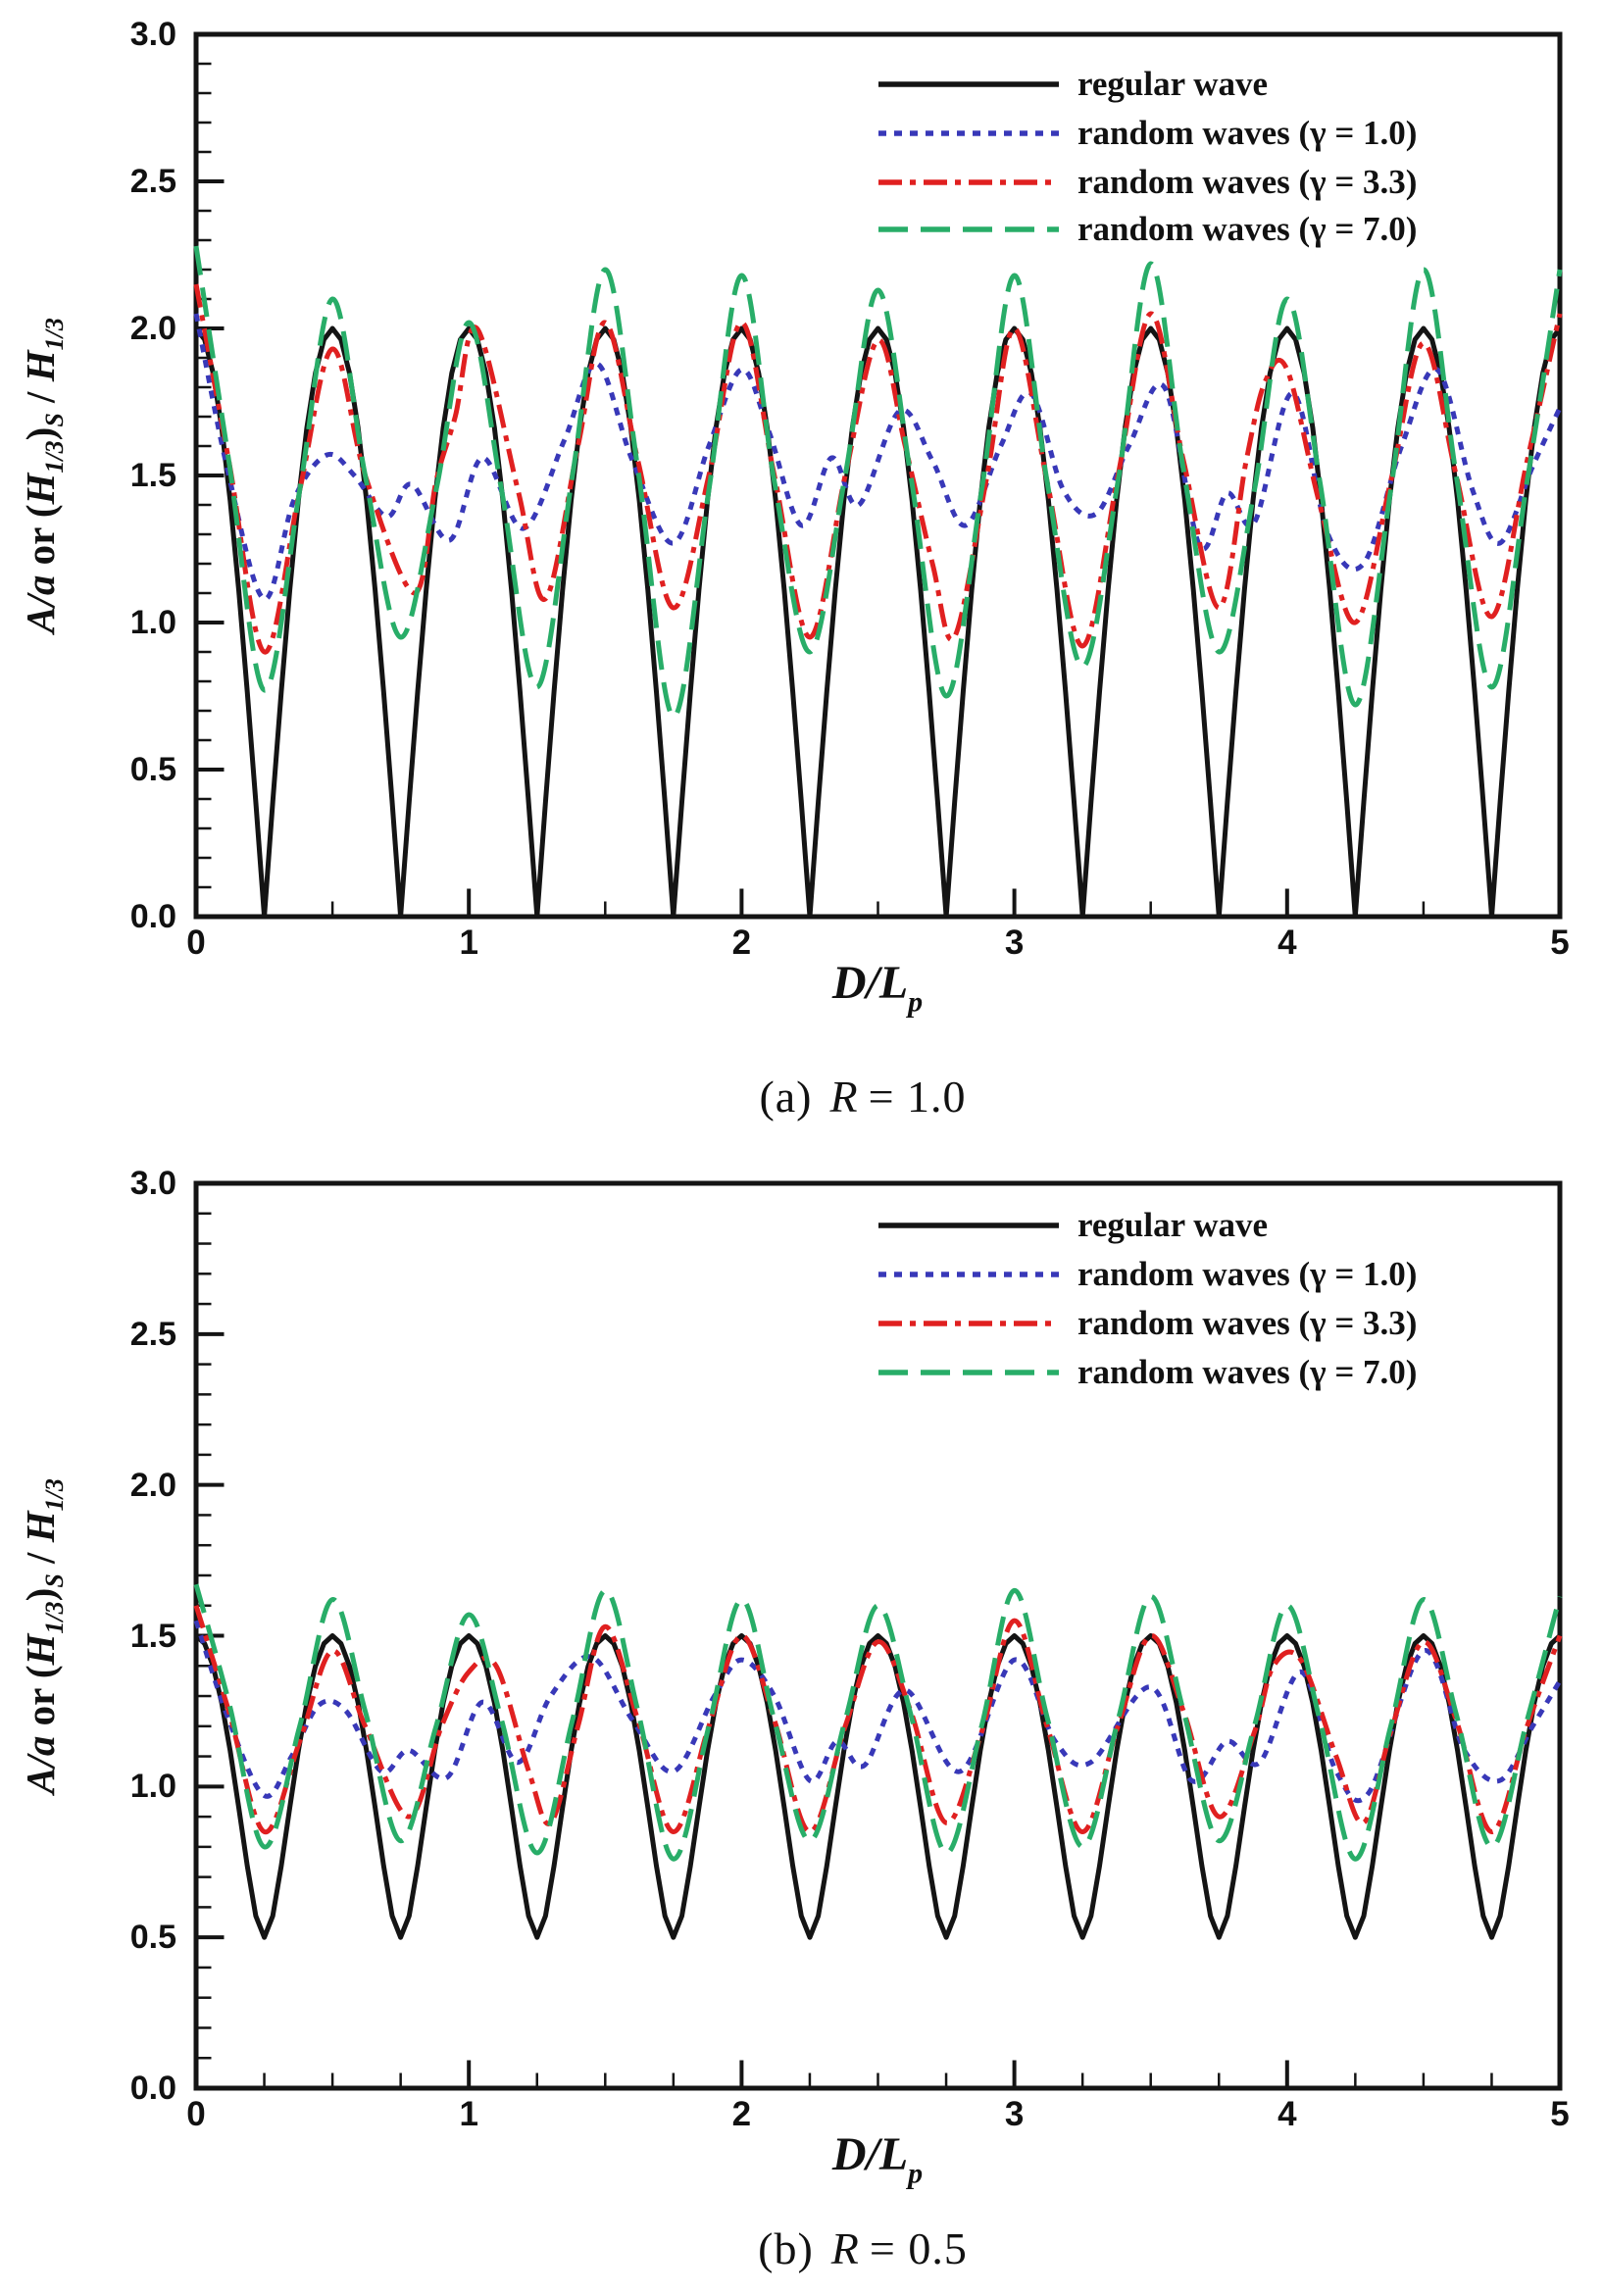 This screenshot has height=2296, width=1603. I want to click on caption-index: (b), so click(786, 2248).